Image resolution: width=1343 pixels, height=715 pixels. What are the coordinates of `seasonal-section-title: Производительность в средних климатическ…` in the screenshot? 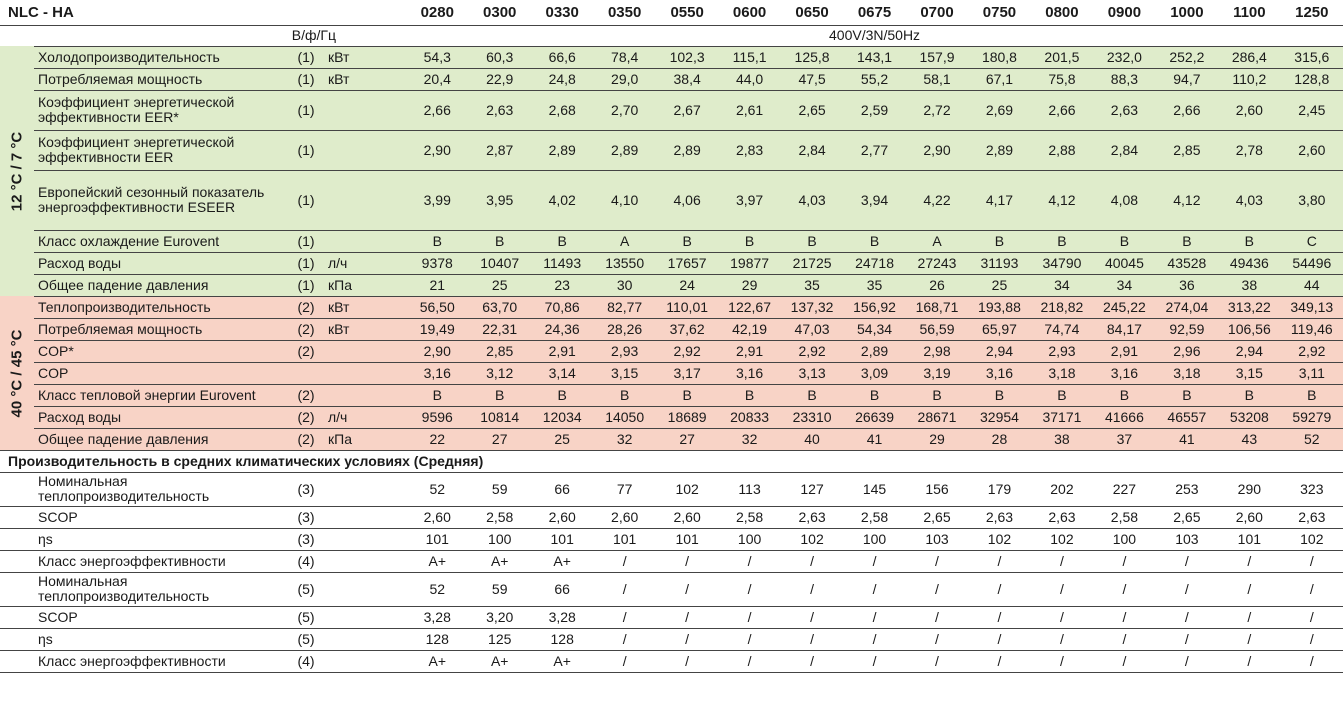 It's located at (671, 461).